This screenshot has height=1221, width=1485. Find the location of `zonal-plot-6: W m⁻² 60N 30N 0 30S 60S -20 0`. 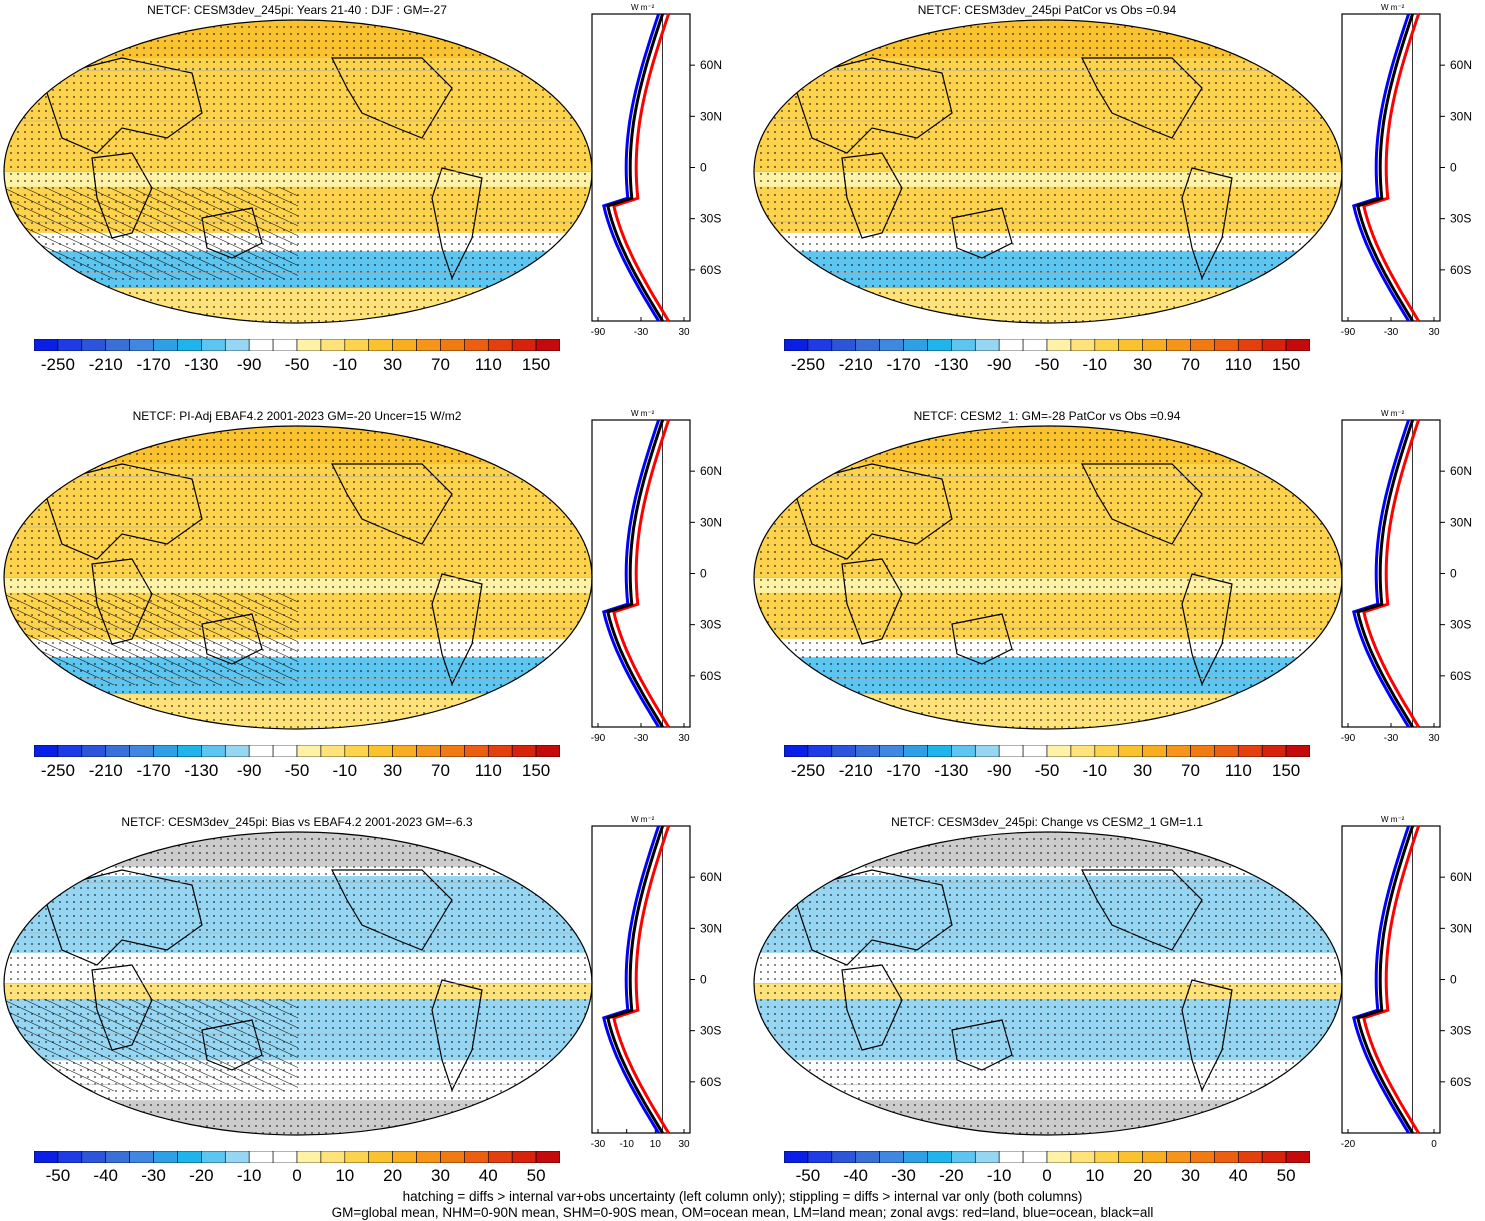

zonal-plot-6: W m⁻² 60N 30N 0 30S 60S -20 0 is located at coordinates (1406, 982).